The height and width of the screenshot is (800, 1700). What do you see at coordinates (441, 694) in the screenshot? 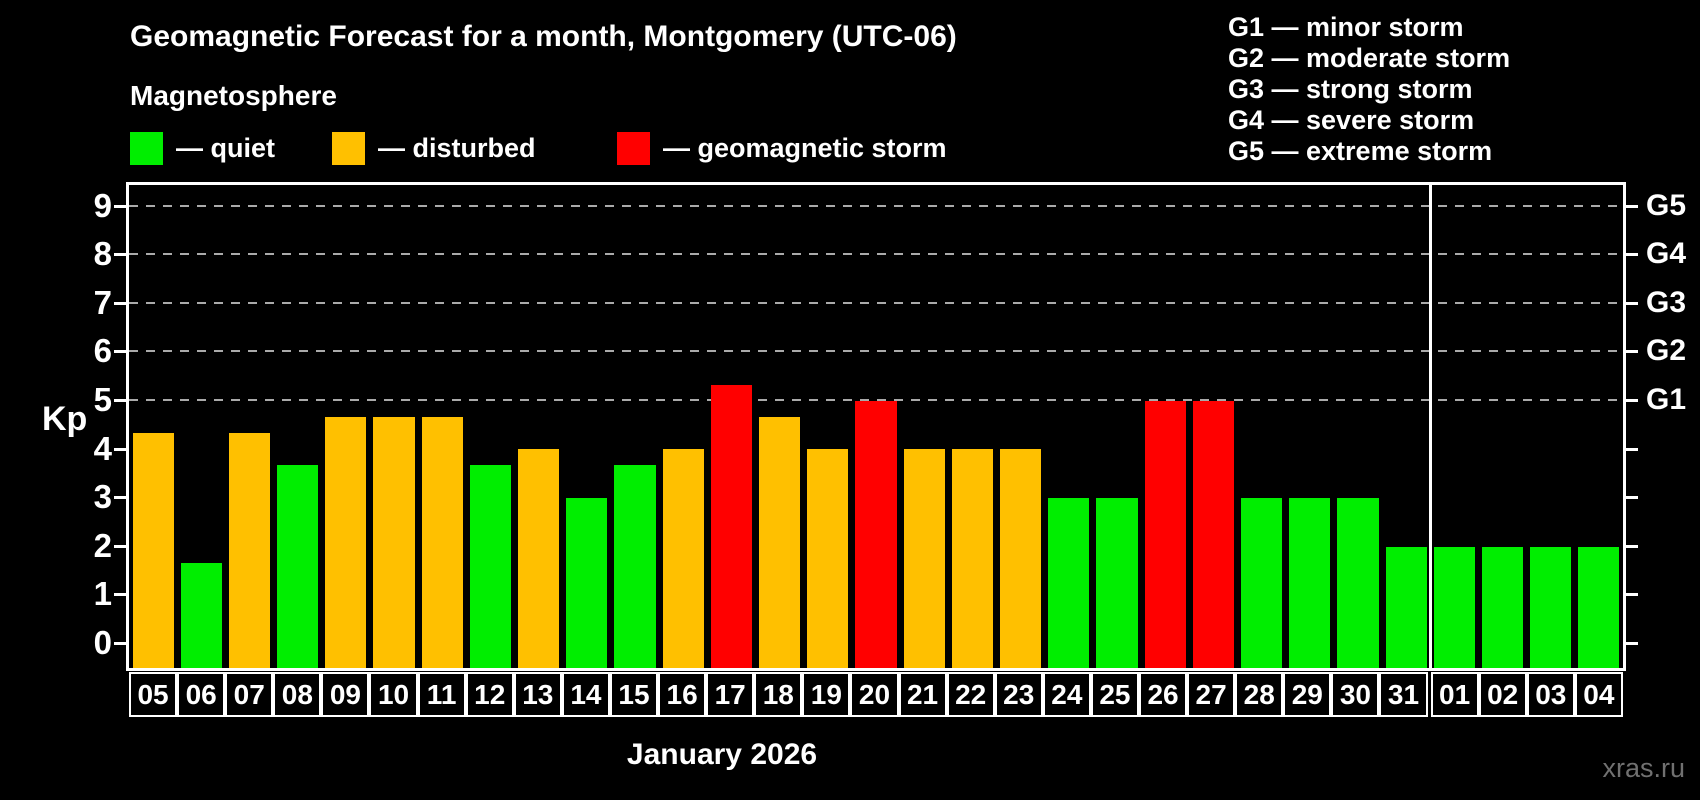
I see `day-label-11: 11` at bounding box center [441, 694].